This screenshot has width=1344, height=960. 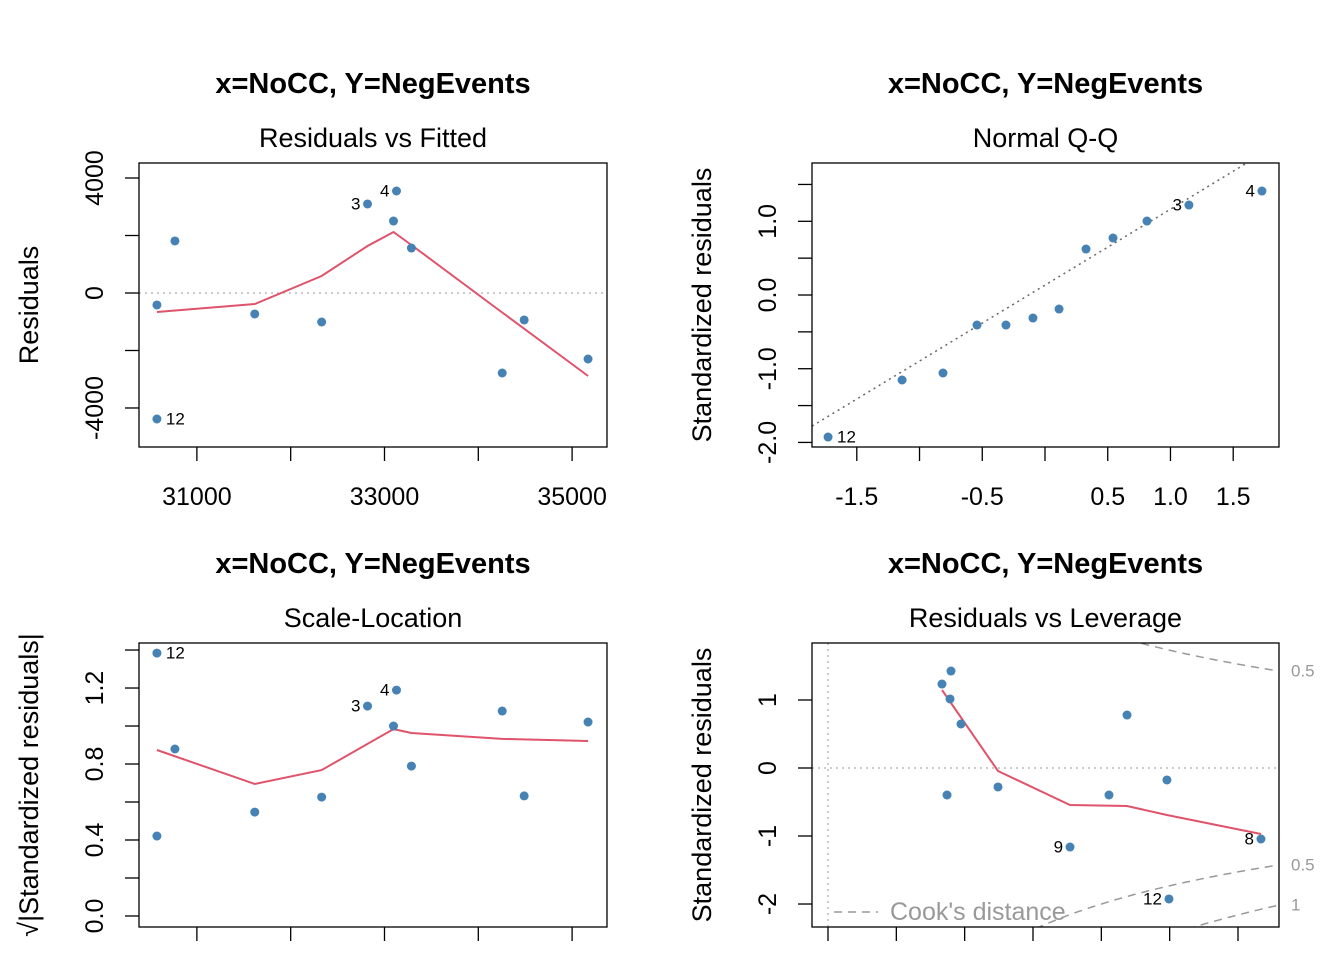 What do you see at coordinates (1233, 497) in the screenshot?
I see `x-tick-label: 1.5` at bounding box center [1233, 497].